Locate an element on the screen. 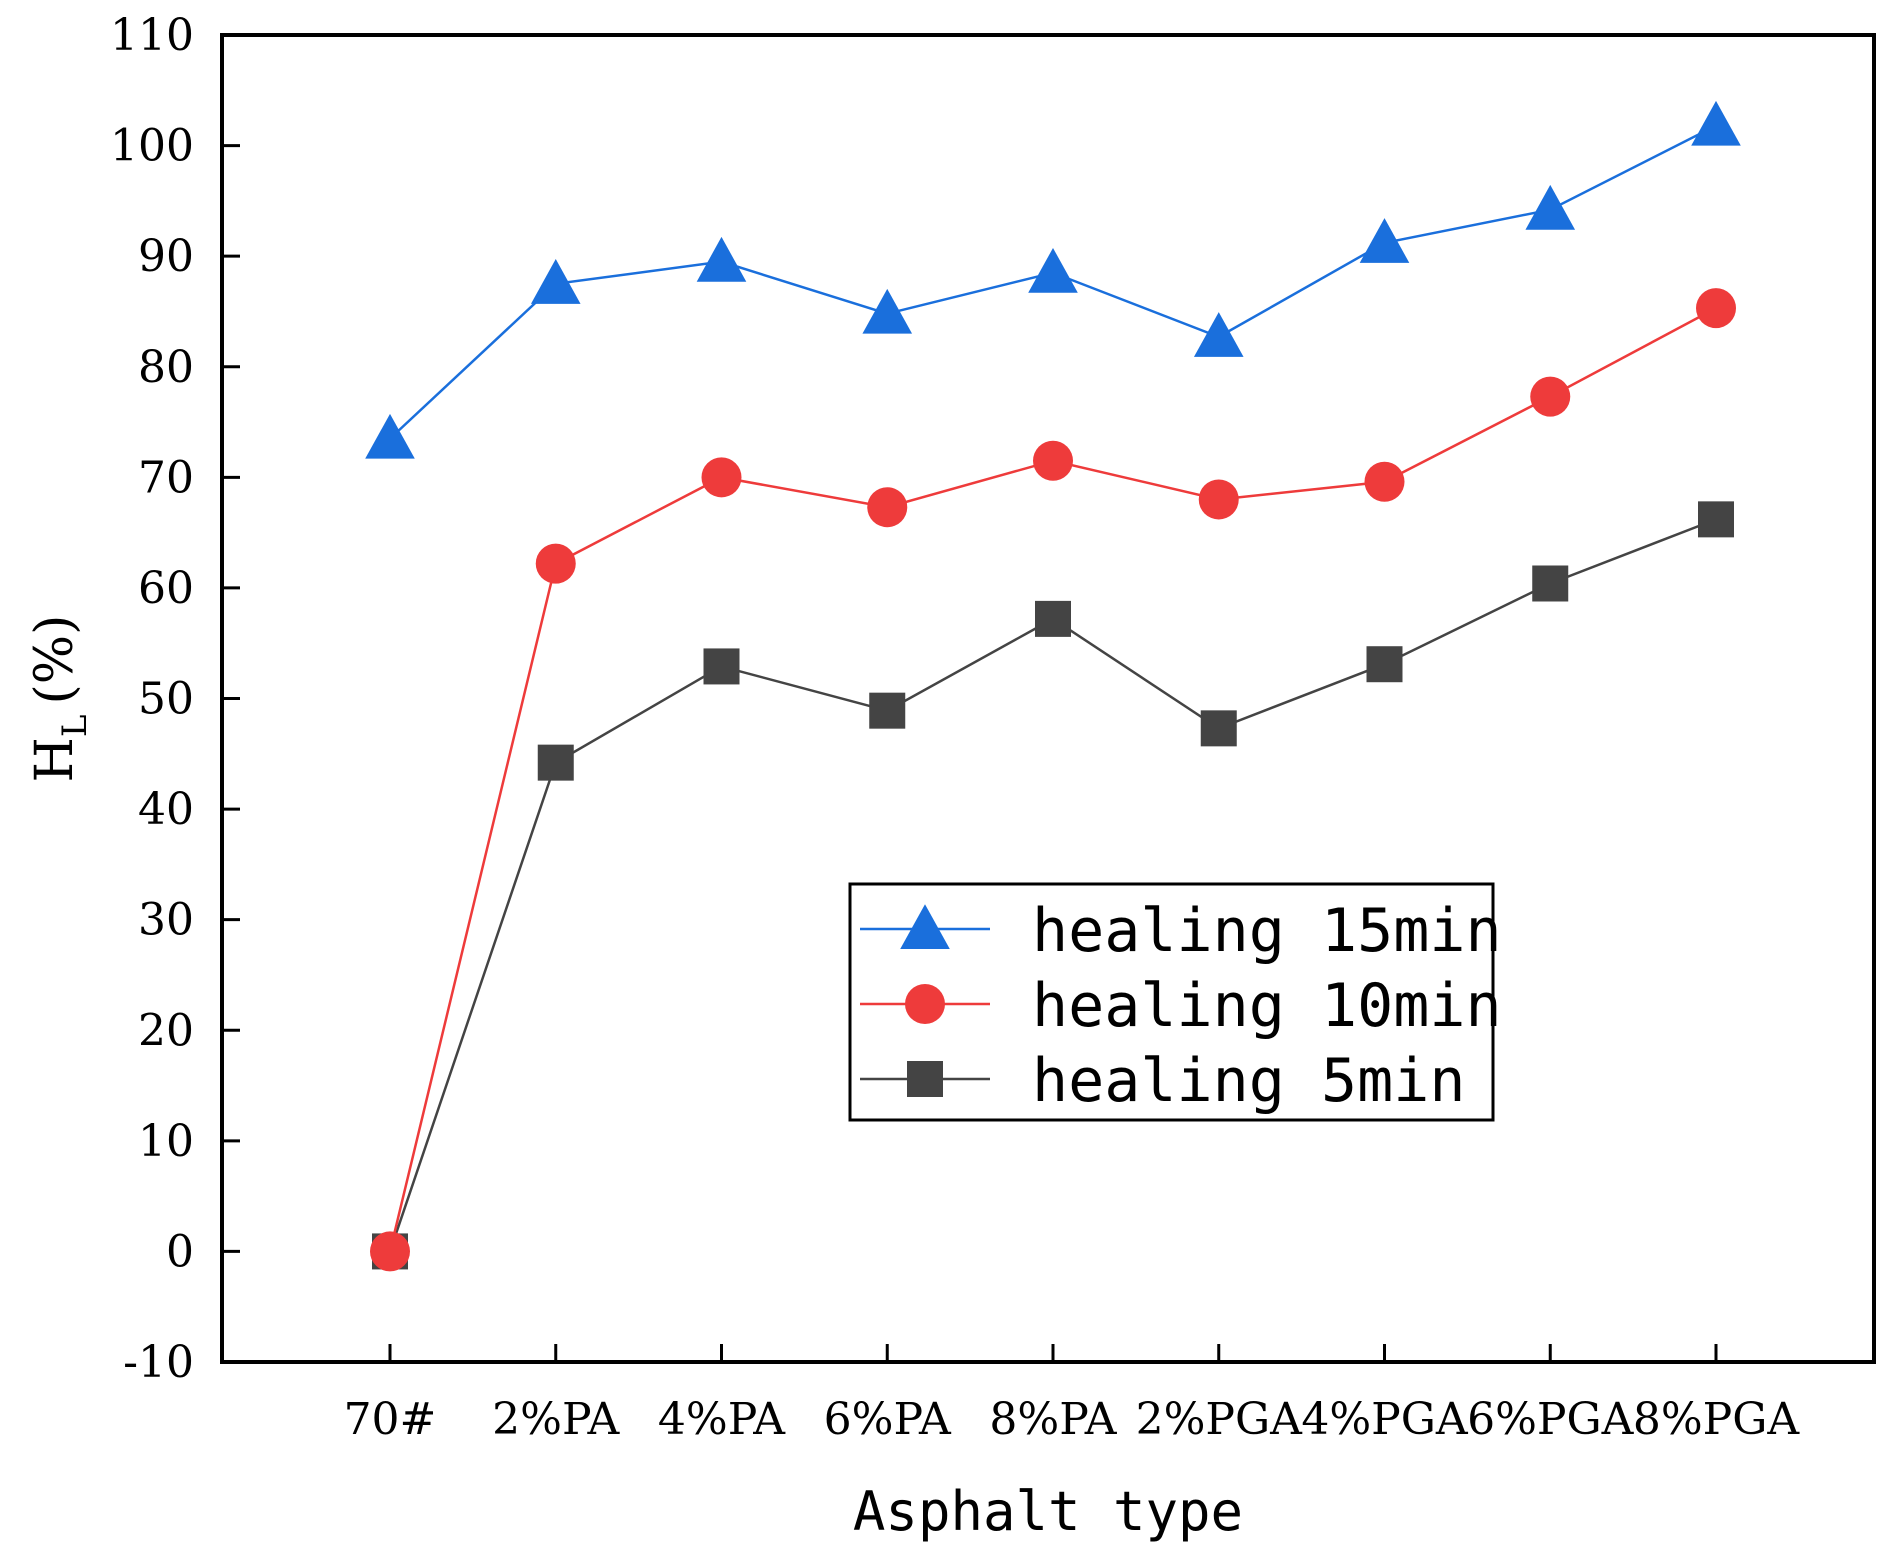  x-tick-label: 2%PA is located at coordinates (556, 1419).